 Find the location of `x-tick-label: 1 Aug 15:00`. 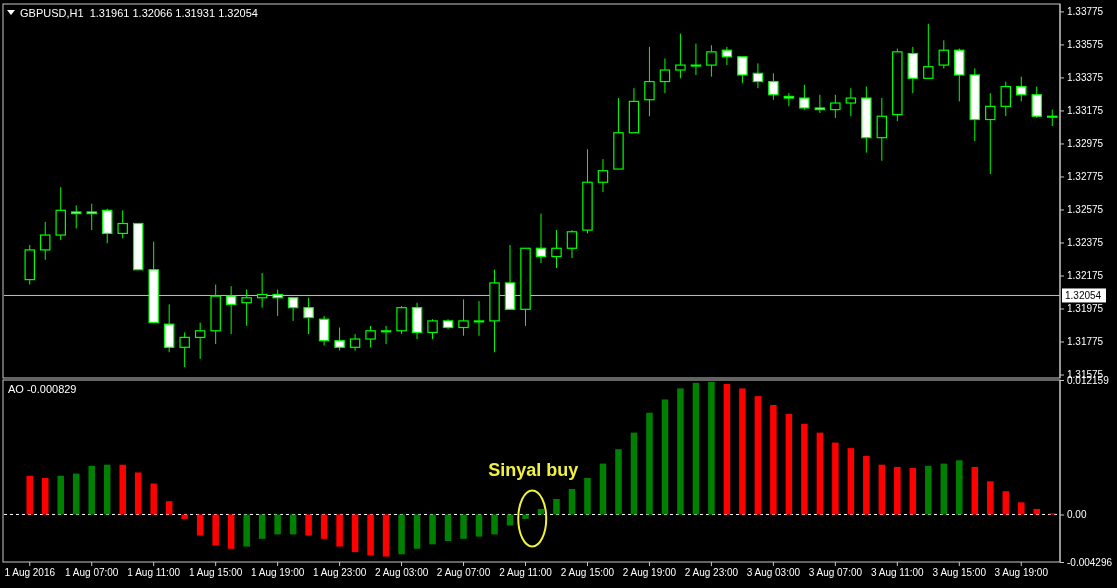

x-tick-label: 1 Aug 15:00 is located at coordinates (215, 573).